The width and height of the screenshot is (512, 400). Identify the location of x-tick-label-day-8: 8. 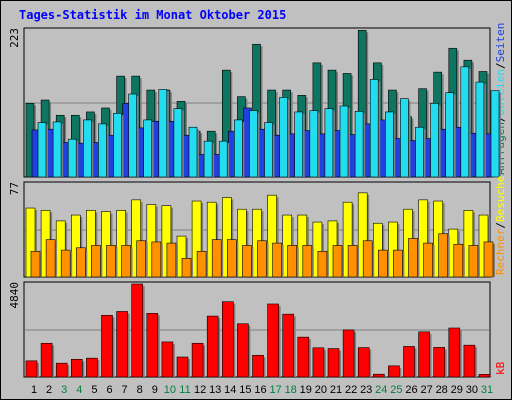
(140, 390).